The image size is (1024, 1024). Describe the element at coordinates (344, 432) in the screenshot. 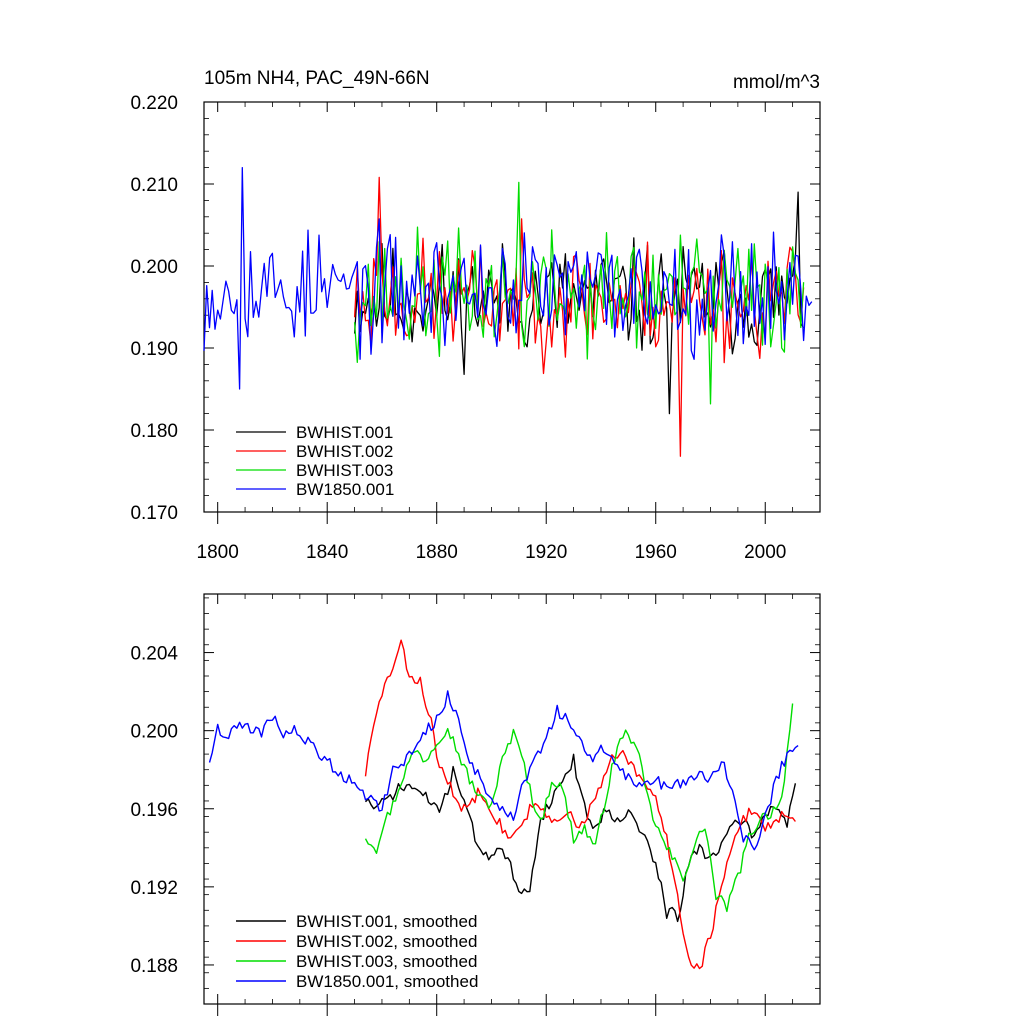

I see `top-legend-label-0: BWHIST.001` at that location.